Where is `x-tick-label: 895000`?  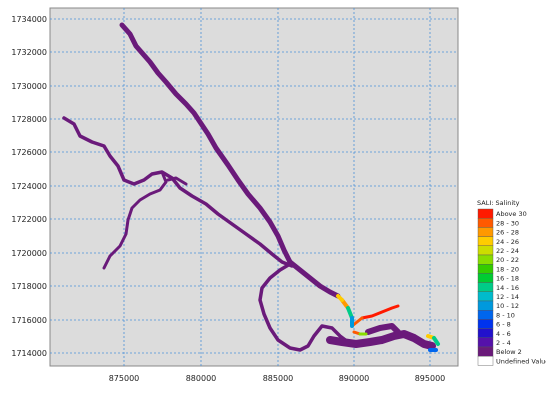 x-tick-label: 895000 is located at coordinates (430, 378).